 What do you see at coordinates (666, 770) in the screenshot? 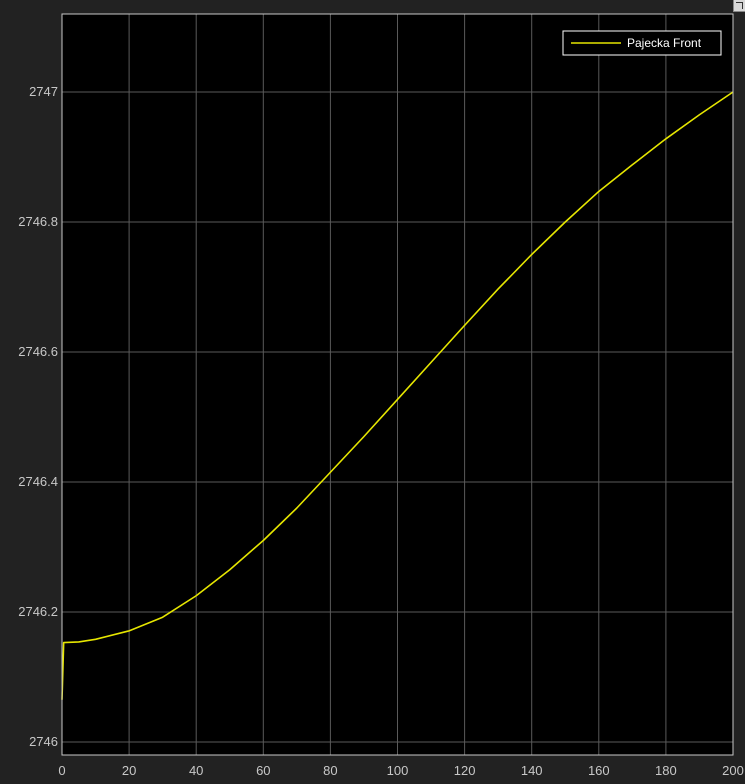
I see `x-tick-label: 180` at bounding box center [666, 770].